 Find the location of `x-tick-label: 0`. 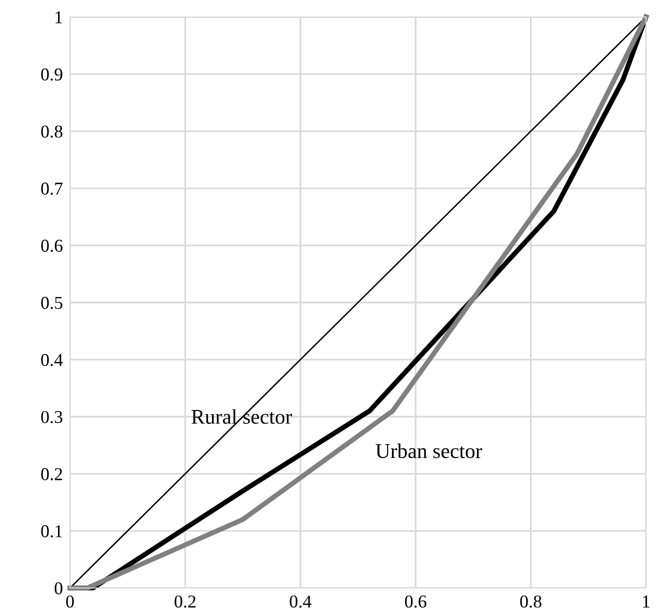

x-tick-label: 0 is located at coordinates (70, 601).